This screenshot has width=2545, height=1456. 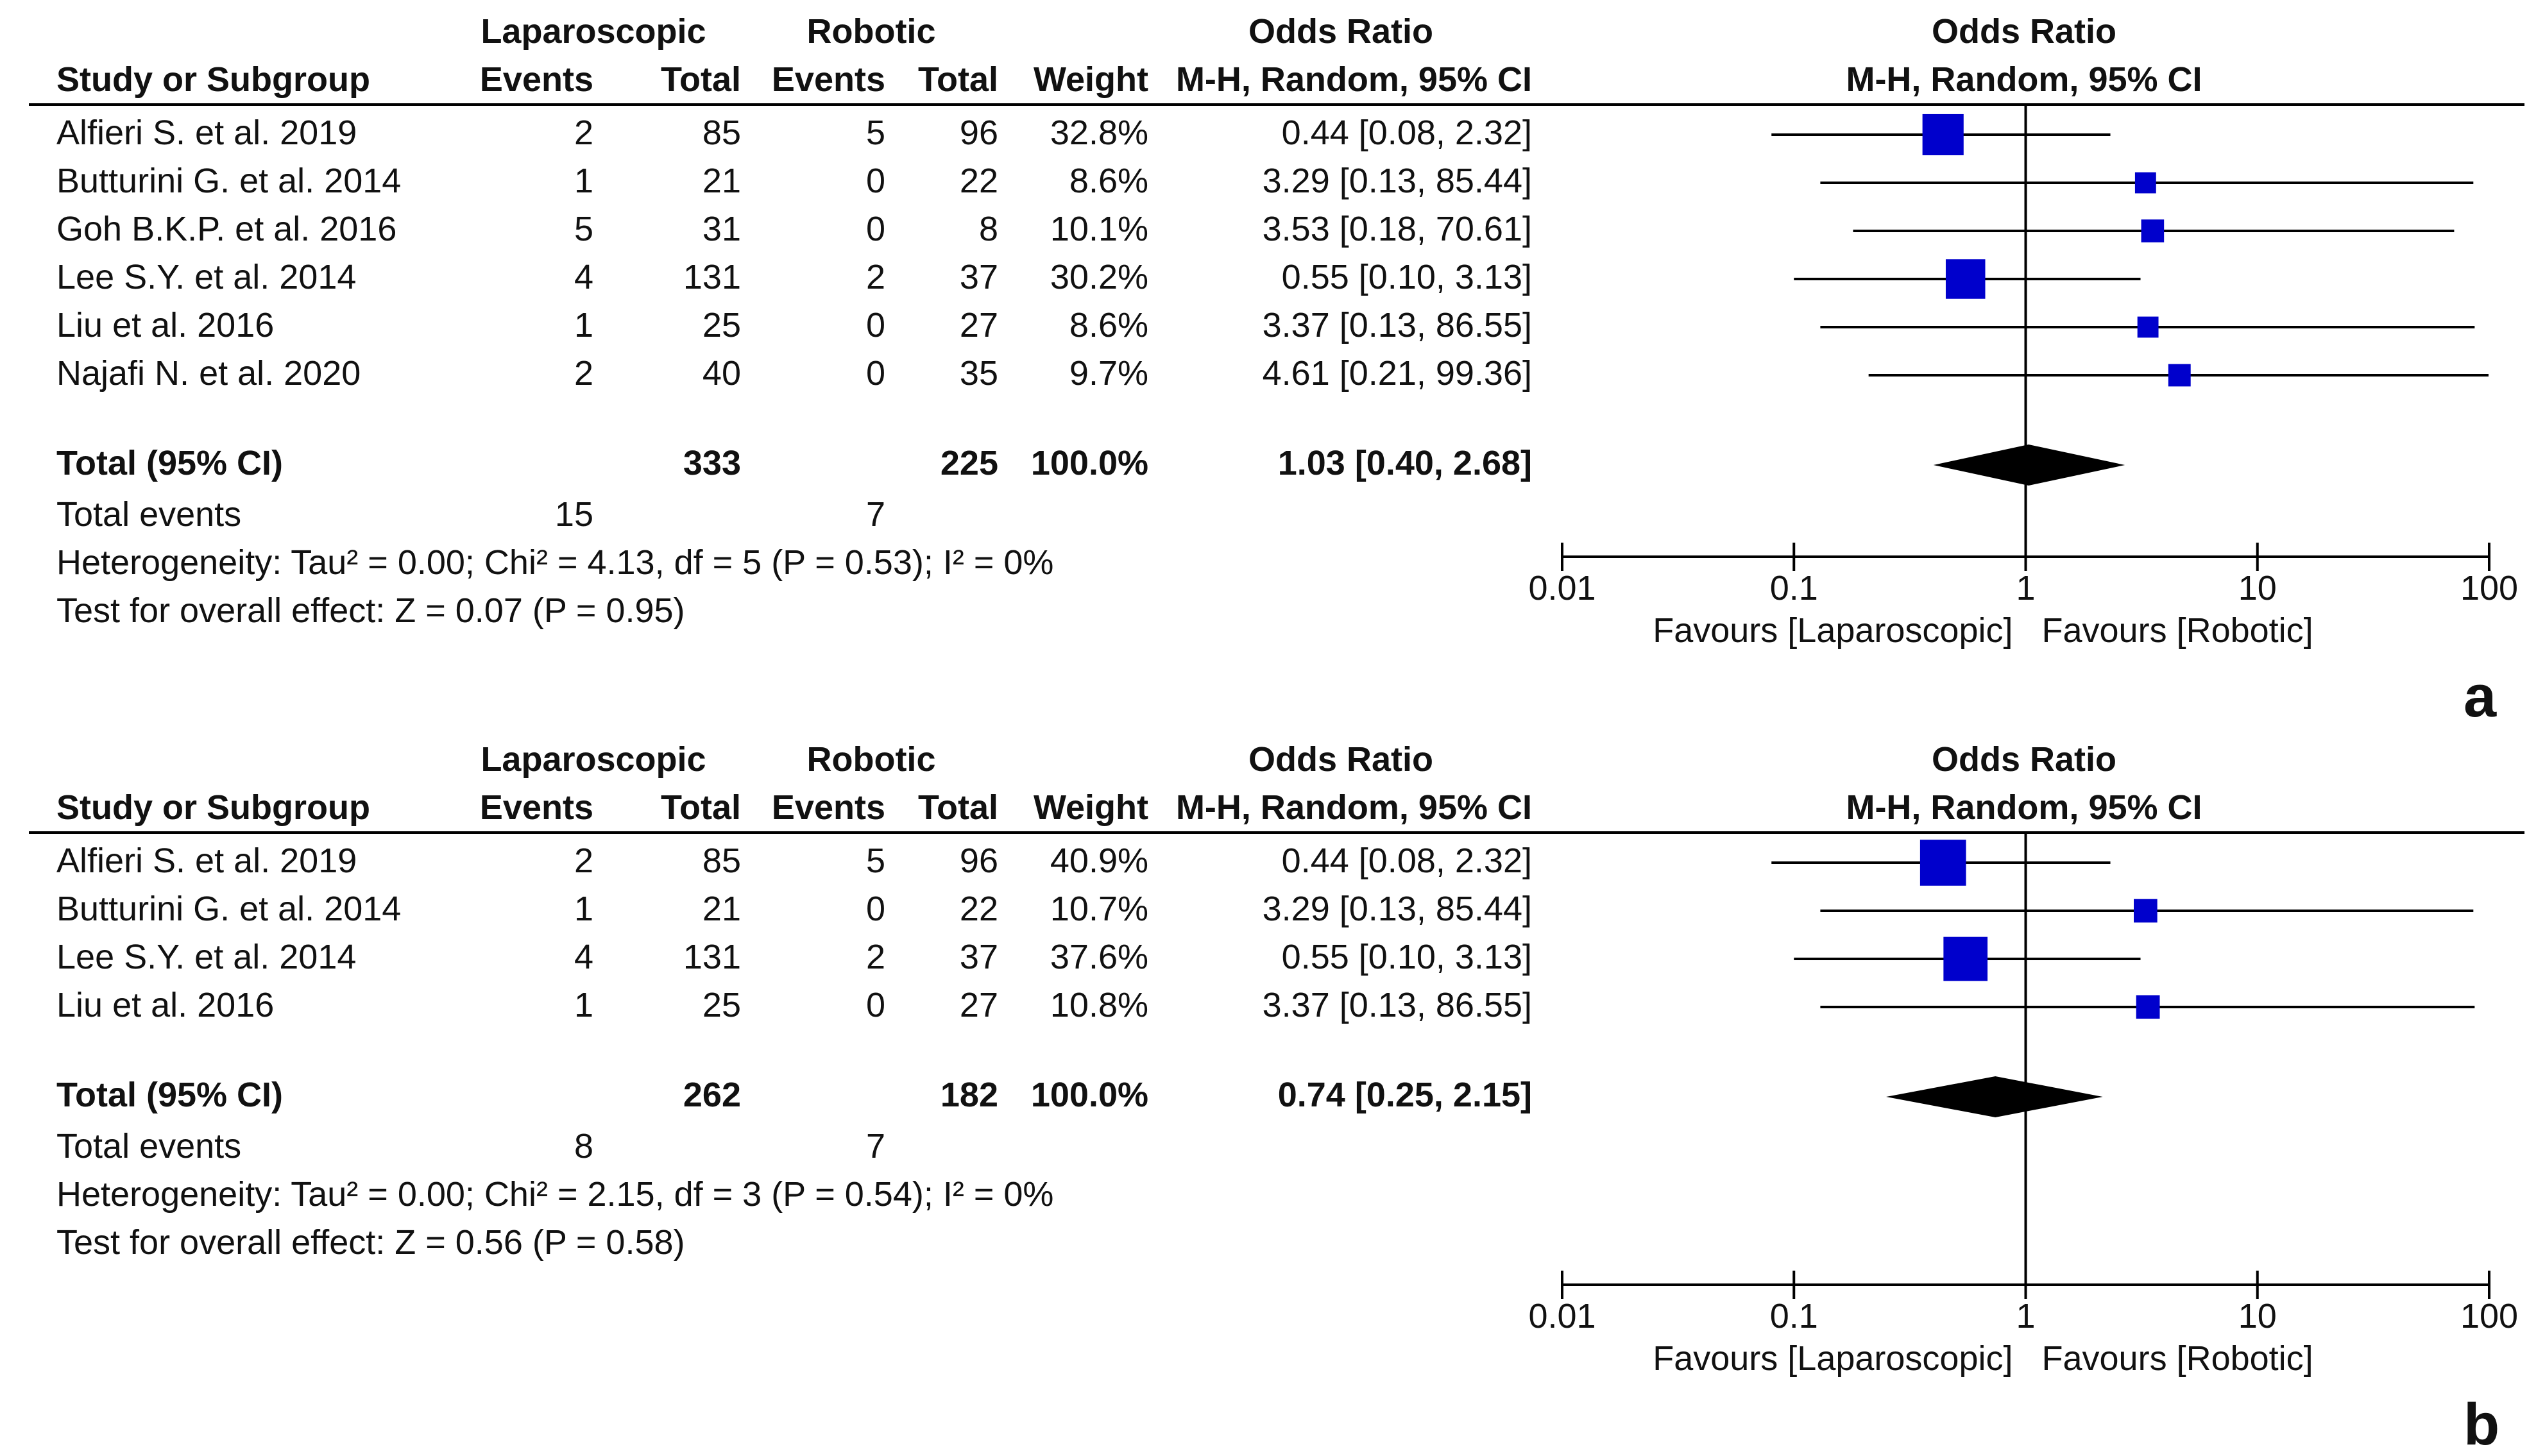 What do you see at coordinates (170, 1095) in the screenshot?
I see `total-label: Total (95% CI)` at bounding box center [170, 1095].